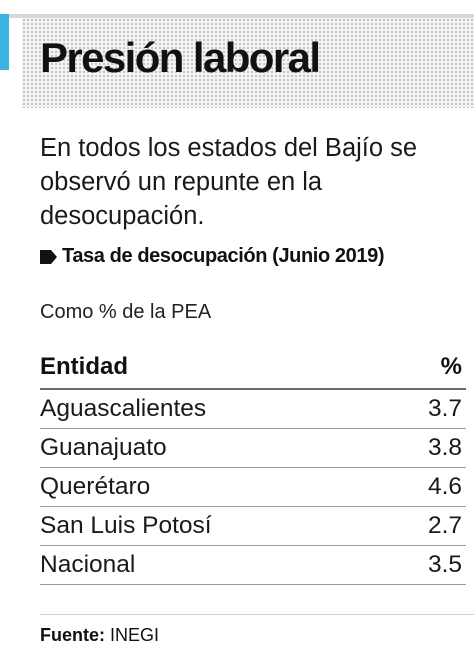 The height and width of the screenshot is (655, 474). I want to click on table-row: Querétaro 4.6, so click(253, 487).